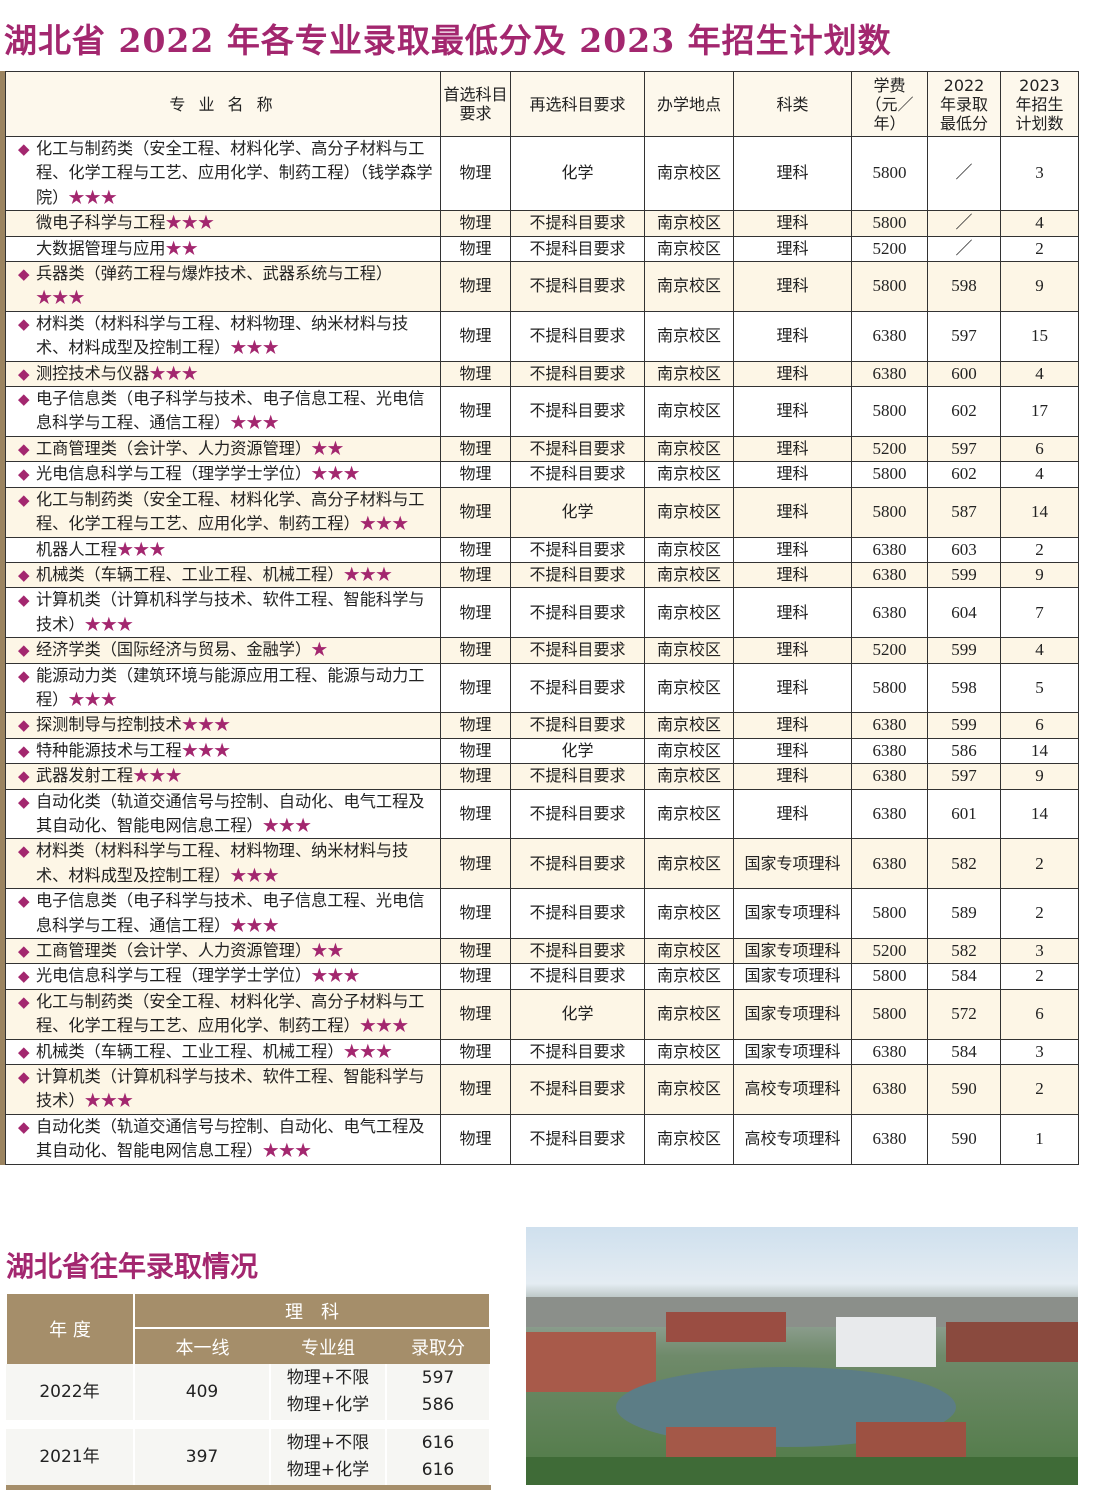  Describe the element at coordinates (1039, 286) in the screenshot. I see `plan-cell: 9` at that location.